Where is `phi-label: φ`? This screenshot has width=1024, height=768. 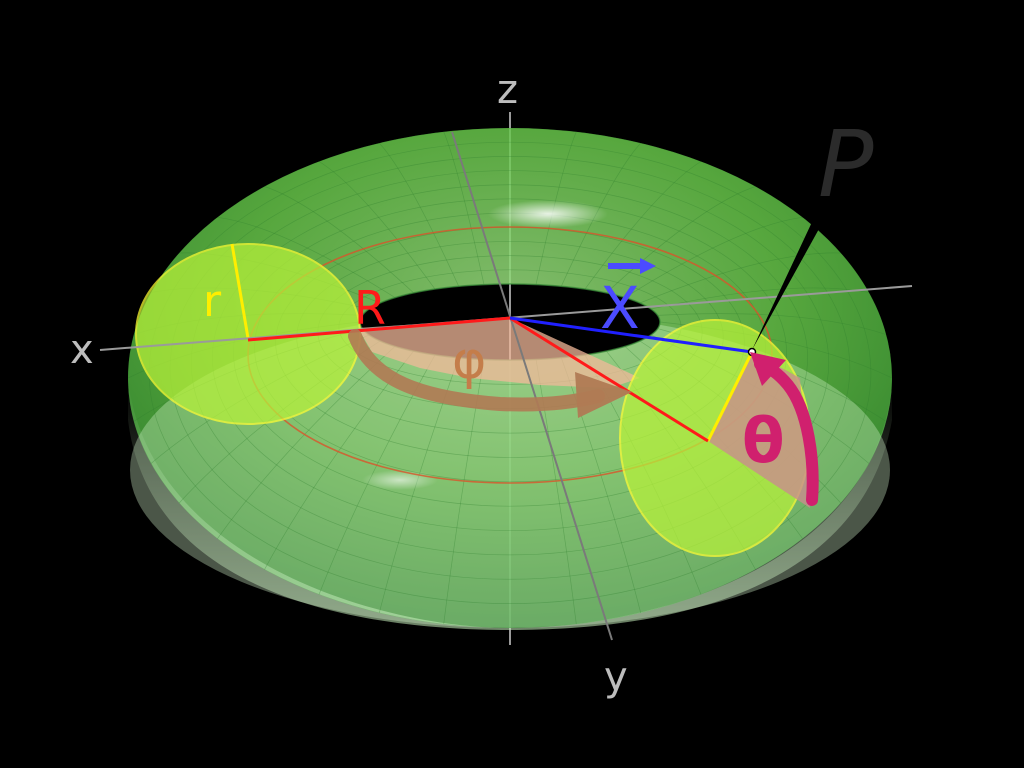
phi-label: φ is located at coordinates (469, 361).